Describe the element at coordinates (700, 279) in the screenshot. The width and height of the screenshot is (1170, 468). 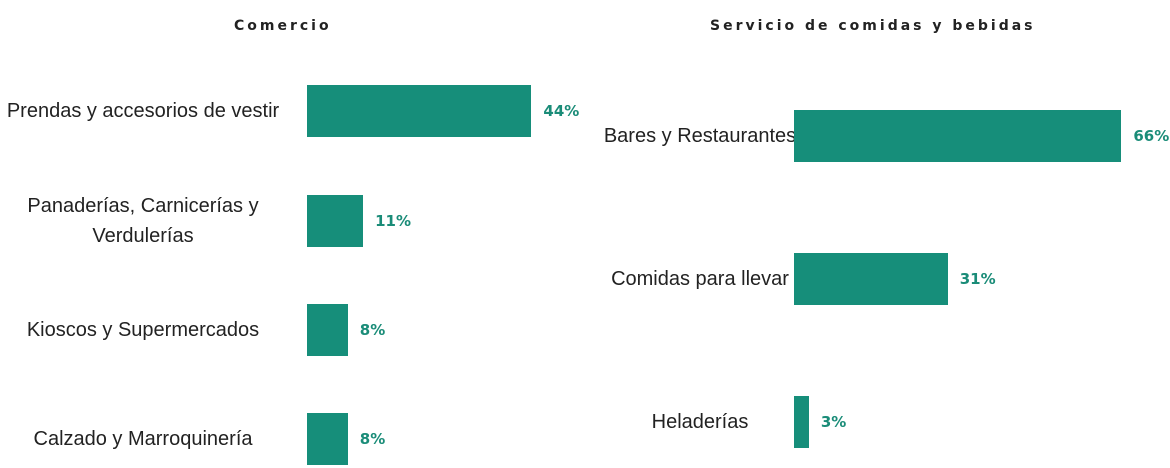
I see `category-label: Comidas para llevar` at that location.